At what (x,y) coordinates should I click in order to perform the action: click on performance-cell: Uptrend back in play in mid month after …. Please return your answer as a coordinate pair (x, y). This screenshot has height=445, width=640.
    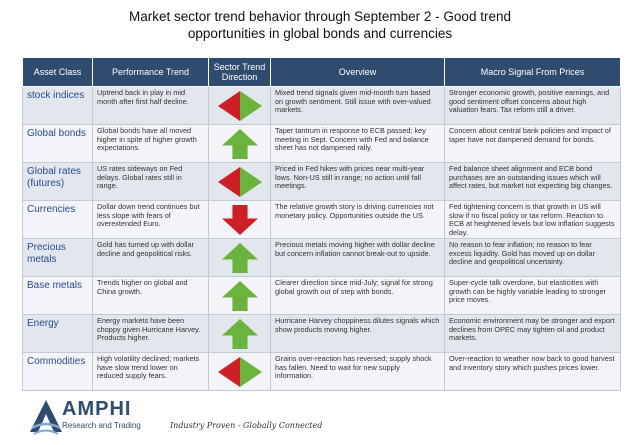
    Looking at the image, I should click on (150, 105).